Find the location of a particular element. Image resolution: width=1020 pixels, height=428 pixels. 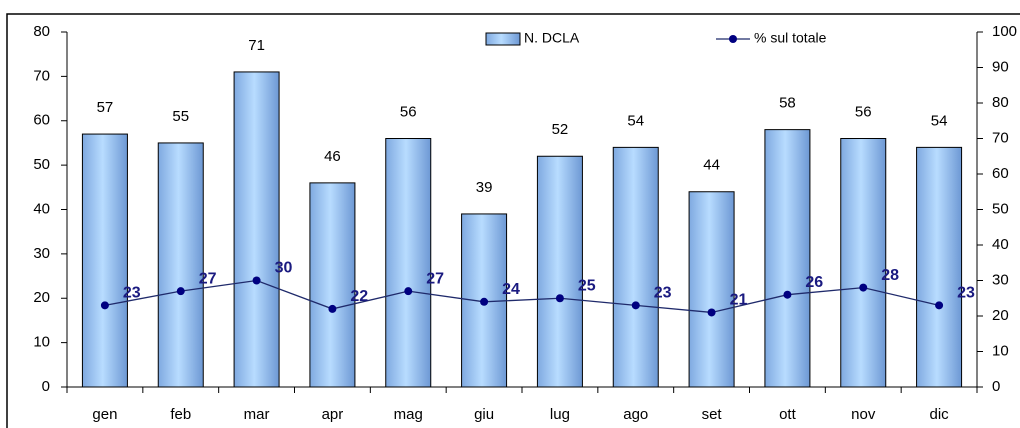

line is located at coordinates (522, 296).